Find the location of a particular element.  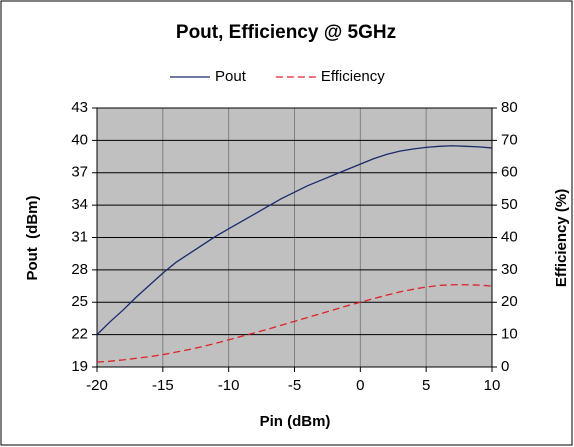

series-line is located at coordinates (294, 323).